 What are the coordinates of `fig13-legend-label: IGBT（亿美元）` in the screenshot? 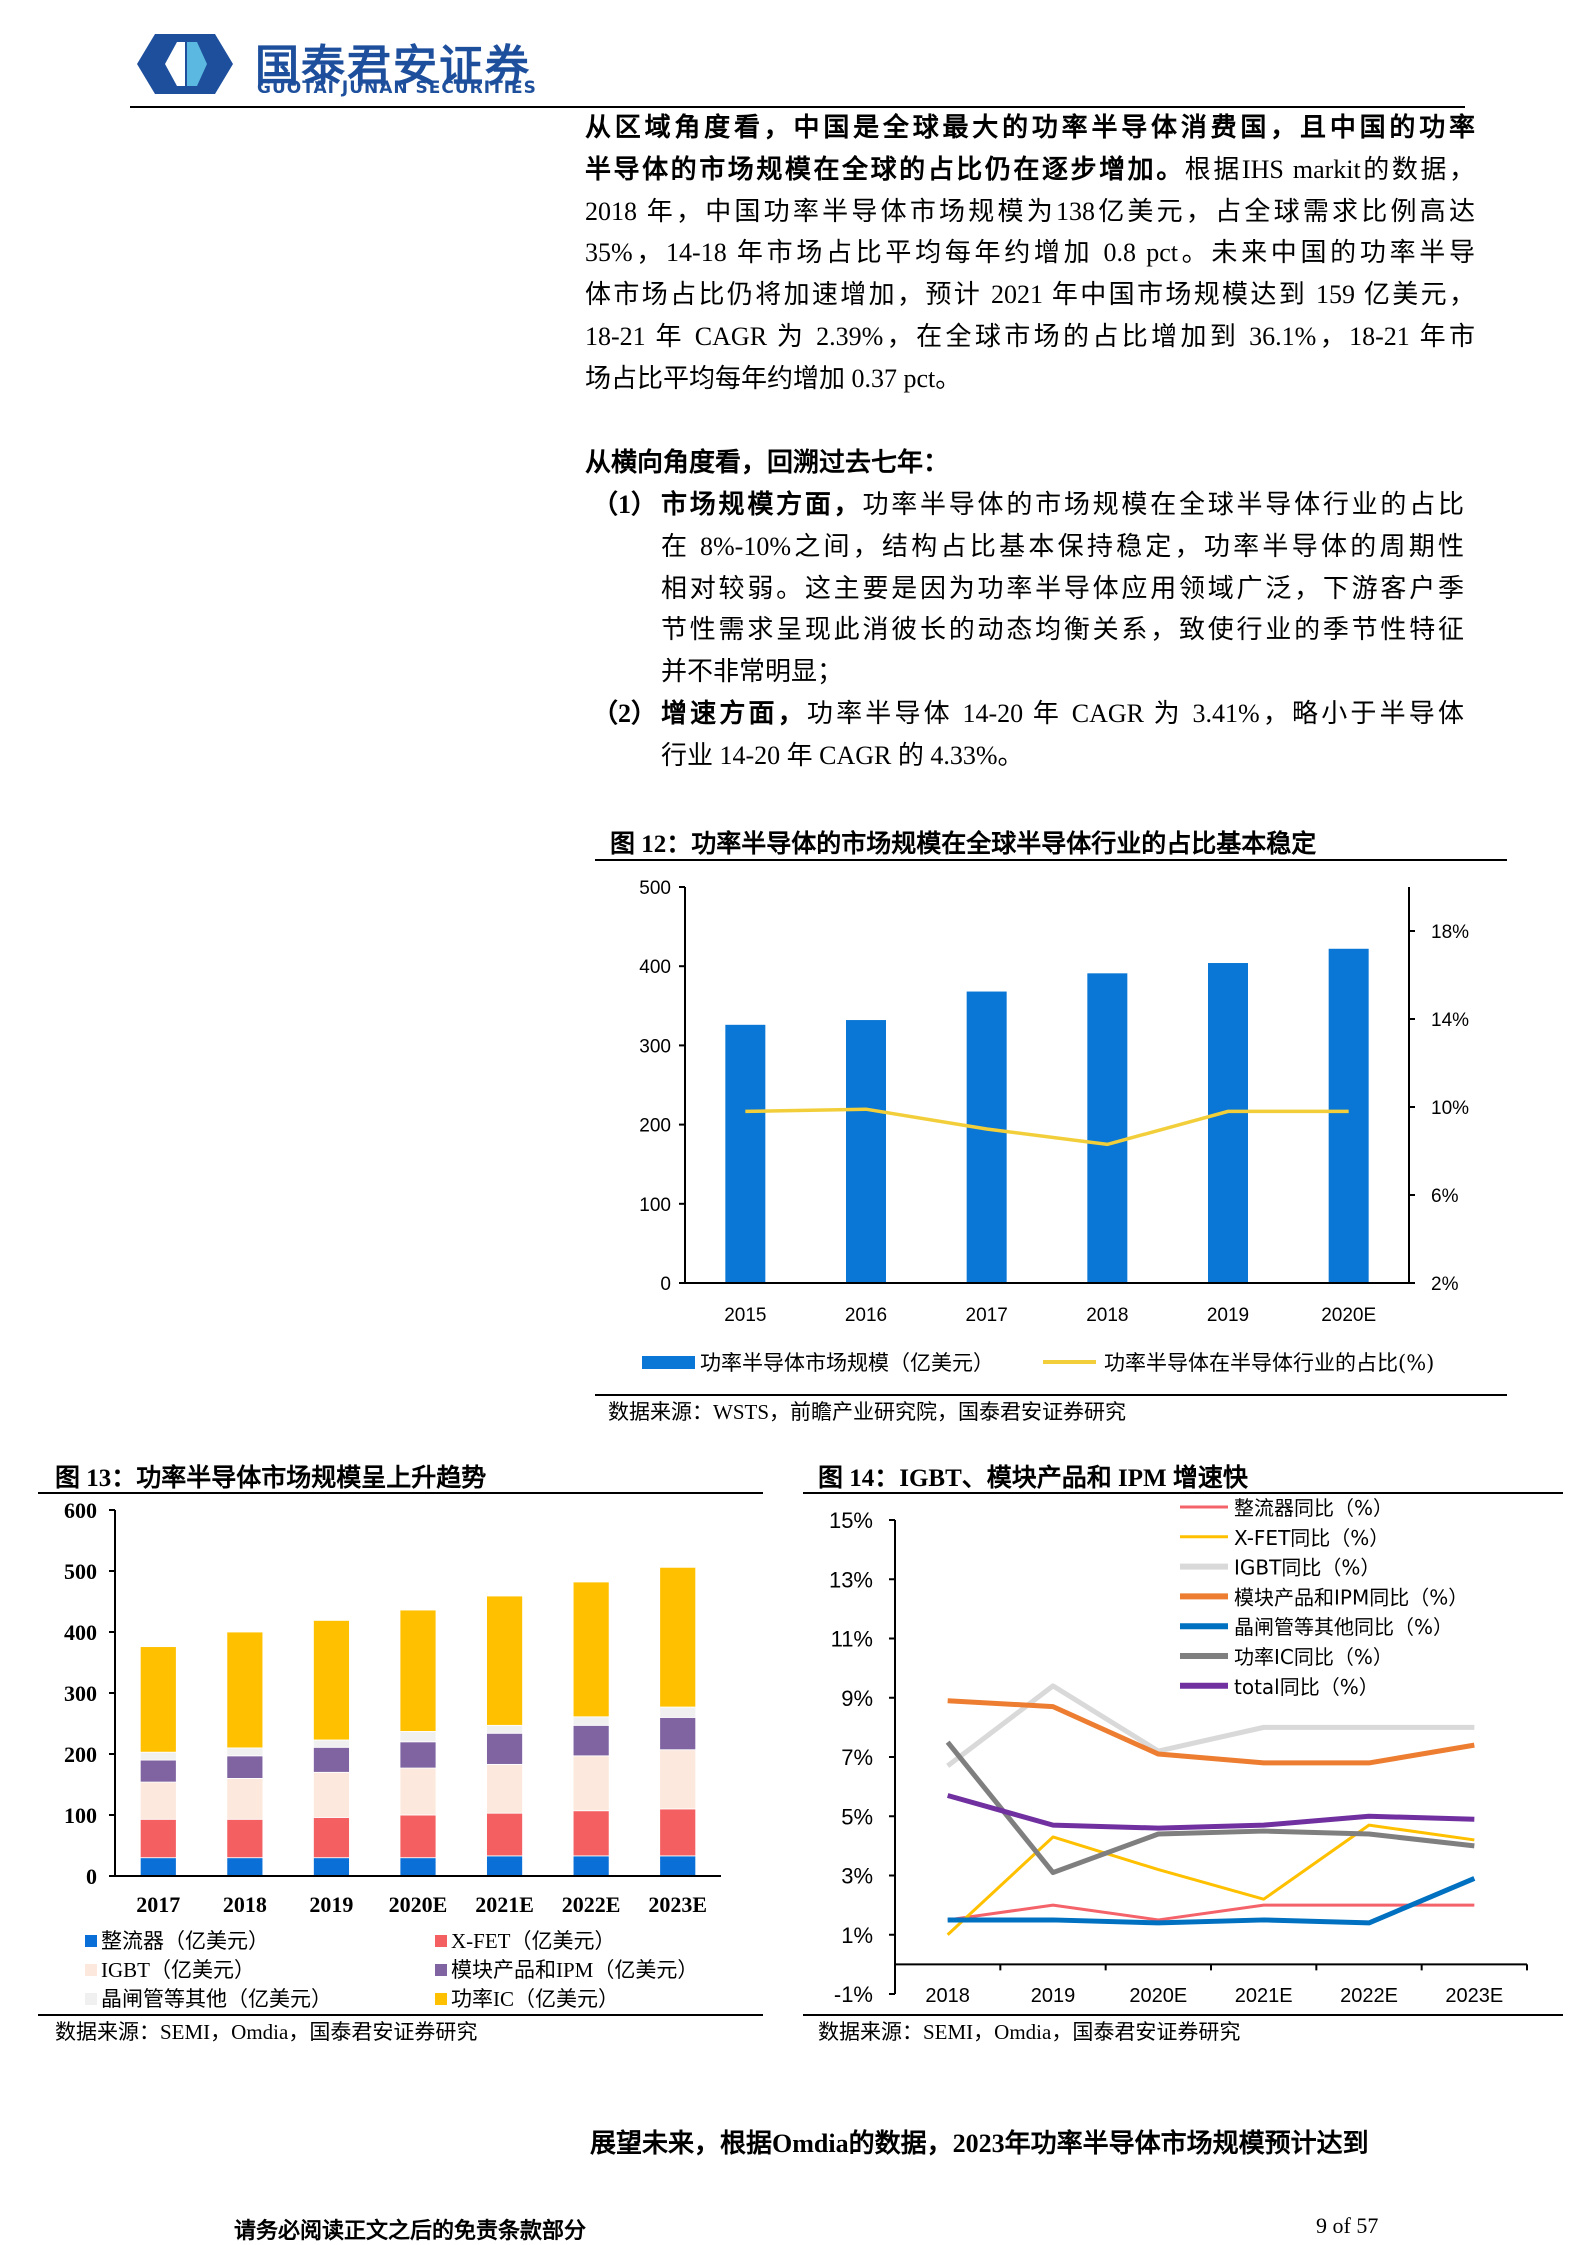 It's located at (178, 1970).